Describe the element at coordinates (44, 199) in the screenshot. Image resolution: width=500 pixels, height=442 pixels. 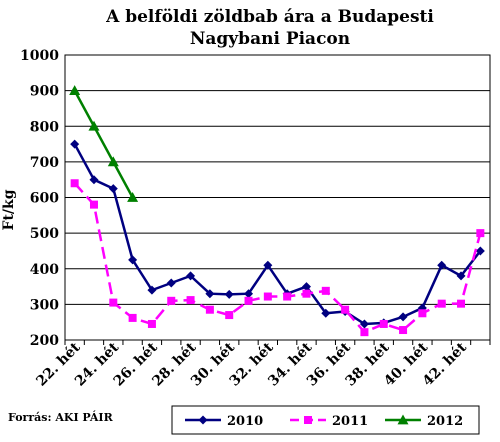
I see `y-tick-label: 600` at that location.